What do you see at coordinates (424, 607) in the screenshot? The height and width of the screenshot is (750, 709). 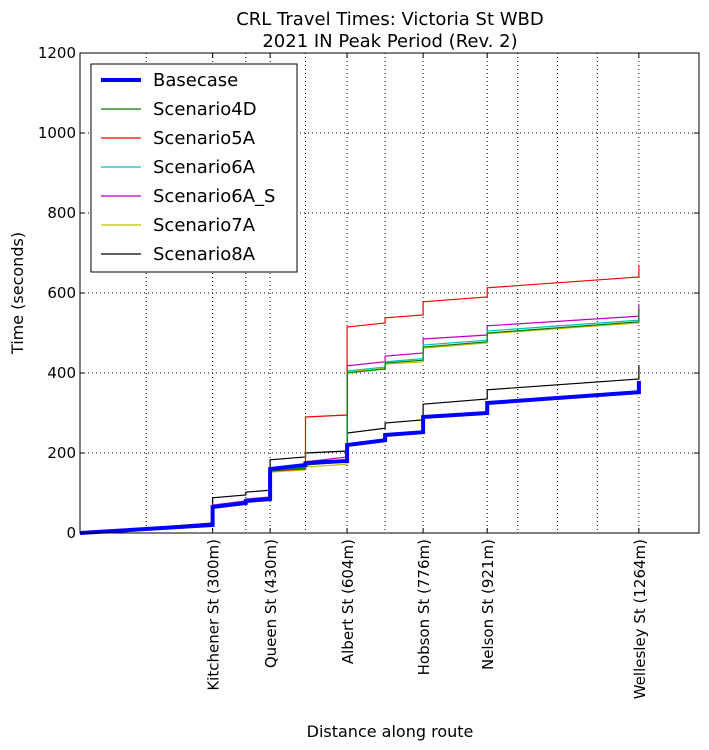 I see `x-tick-label: Hobson St (776m)` at bounding box center [424, 607].